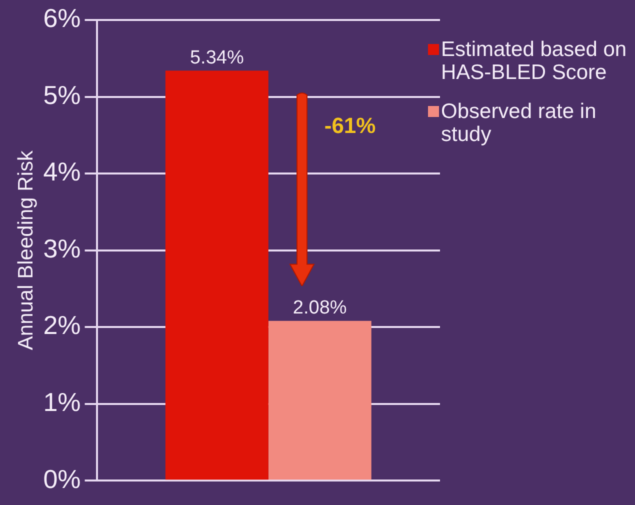 This screenshot has height=505, width=635. I want to click on y-tick-label: 0%, so click(62, 479).